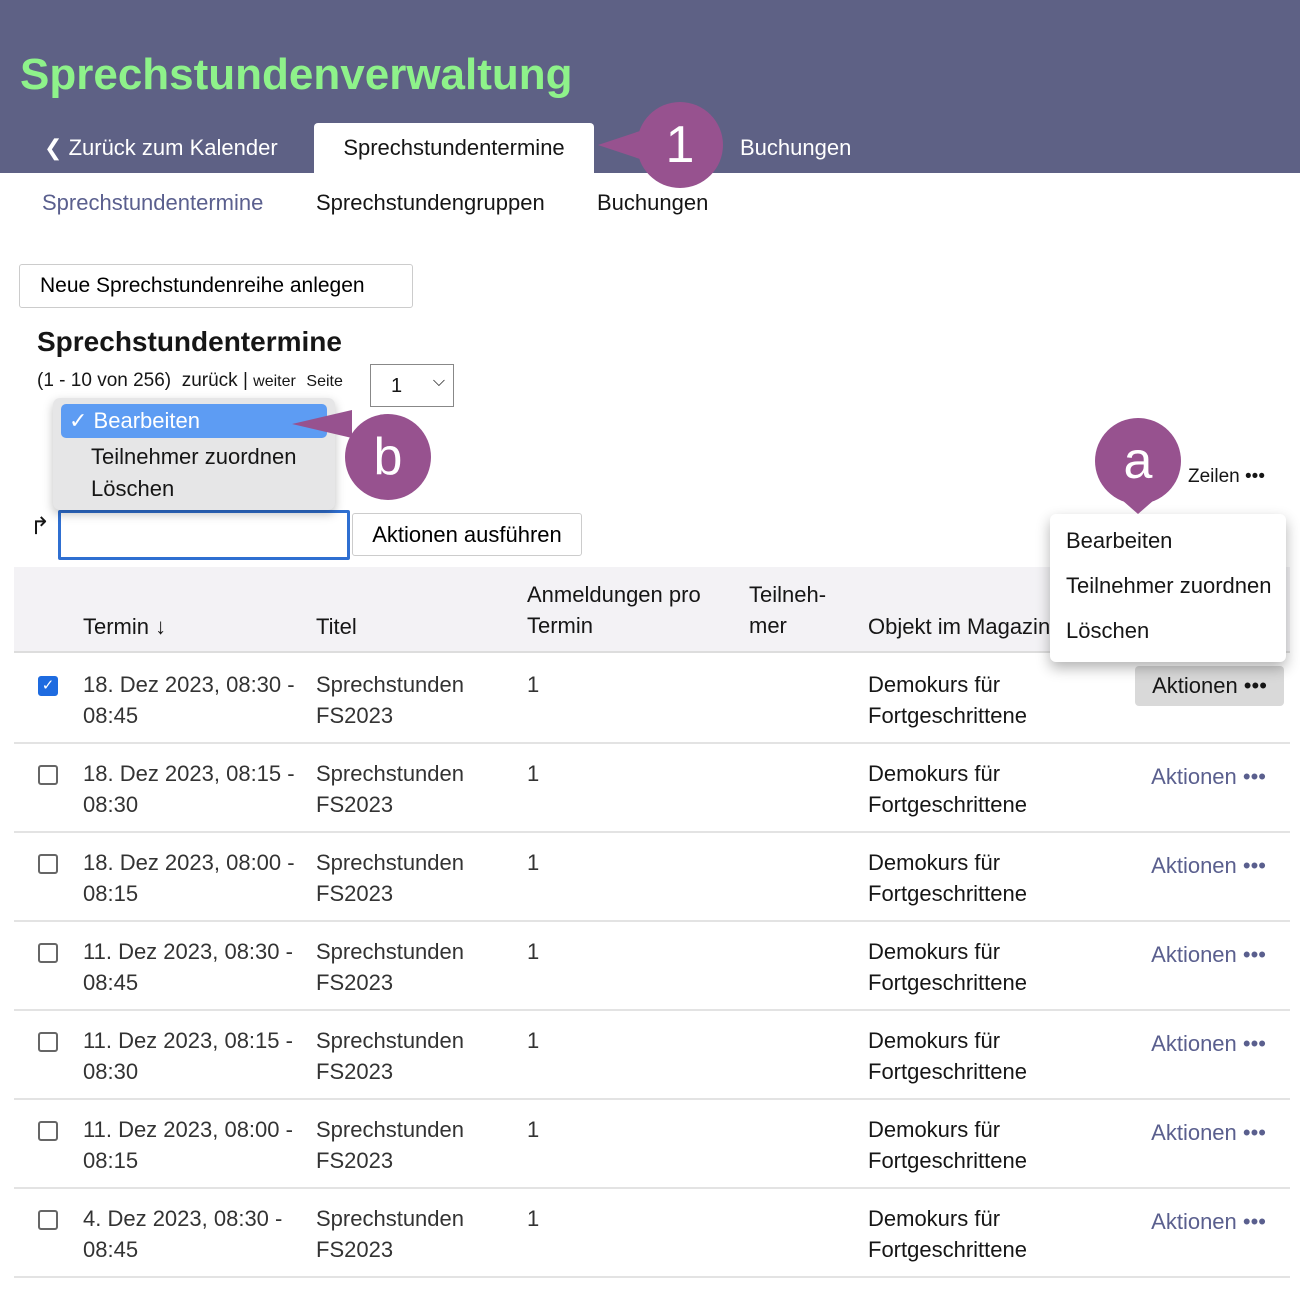  Describe the element at coordinates (53, 147) in the screenshot. I see `chevron-left-icon: ❮` at that location.